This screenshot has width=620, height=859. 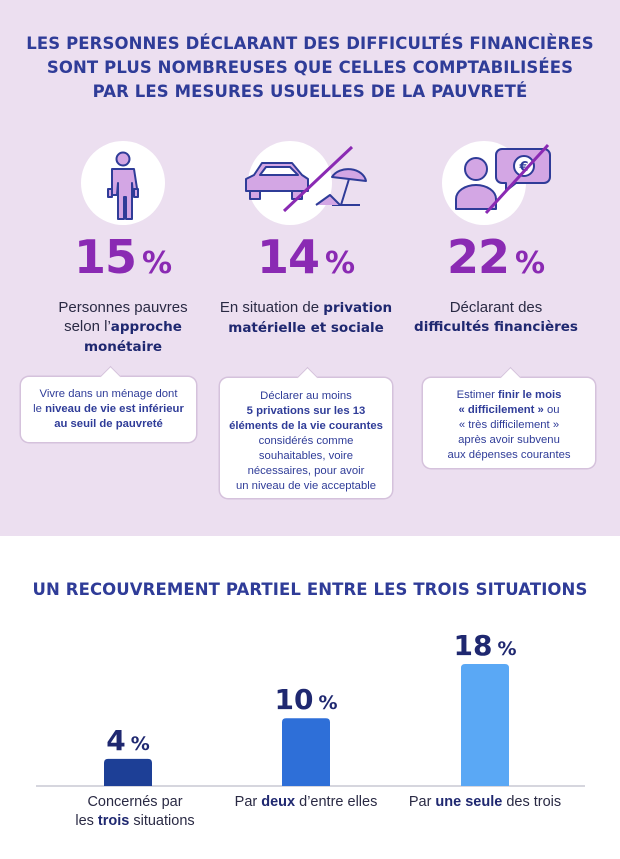 What do you see at coordinates (501, 410) in the screenshot?
I see `definition-emphasis: « difficilement »` at bounding box center [501, 410].